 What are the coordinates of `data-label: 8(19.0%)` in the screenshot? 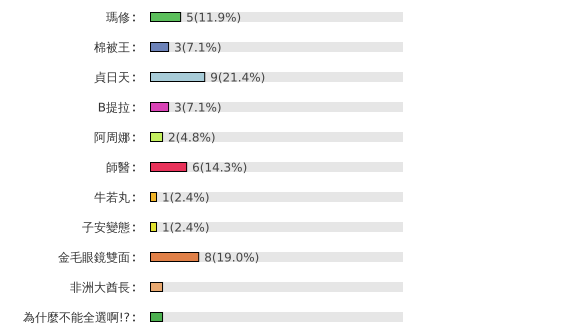 It's located at (232, 257).